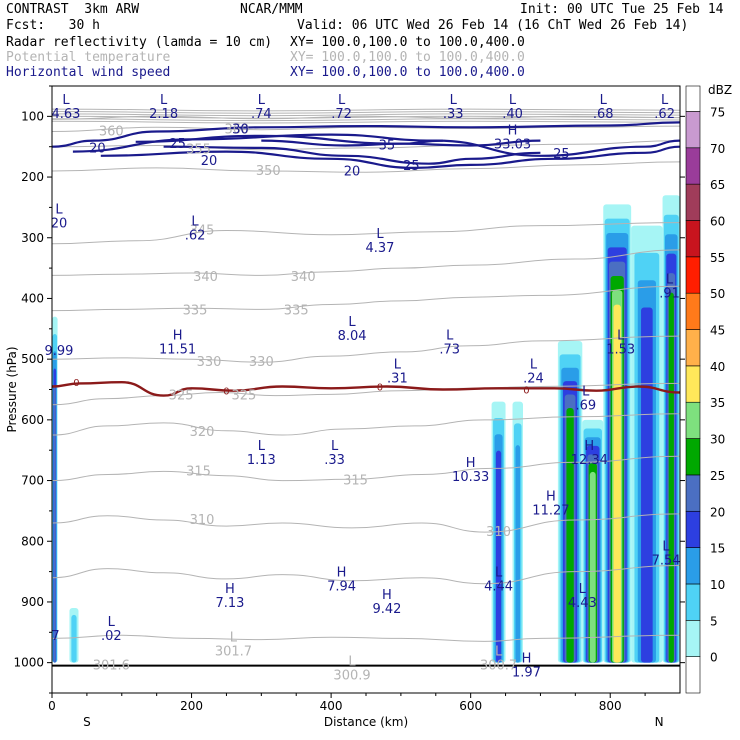 The width and height of the screenshot is (740, 740). Describe the element at coordinates (342, 100) in the screenshot. I see `extremum-kind-3: L` at that location.